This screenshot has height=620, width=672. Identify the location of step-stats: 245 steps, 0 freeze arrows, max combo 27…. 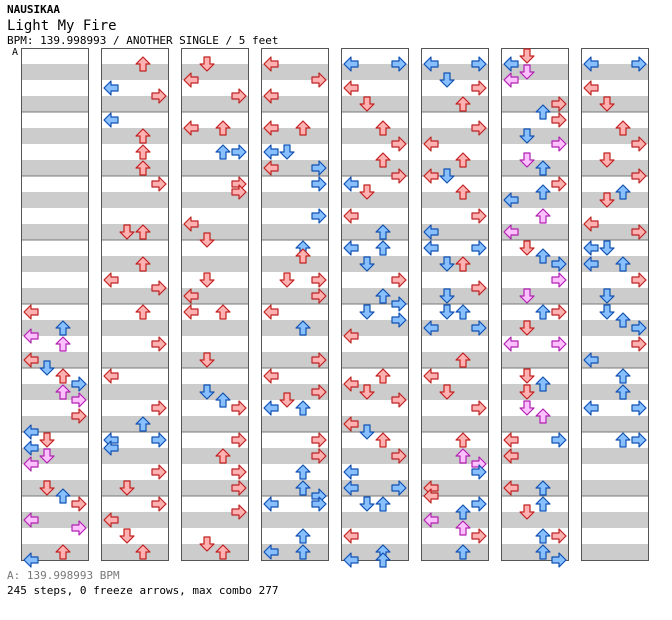
(143, 590).